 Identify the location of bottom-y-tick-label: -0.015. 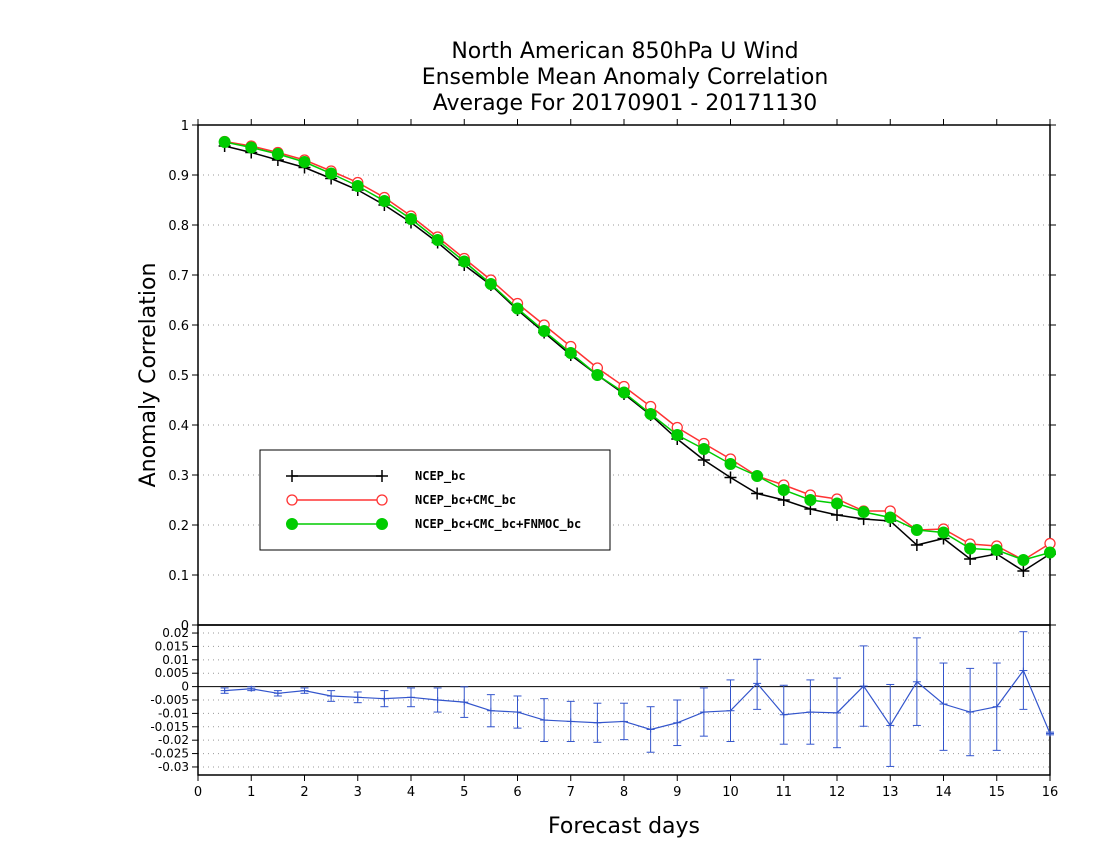
(169, 727).